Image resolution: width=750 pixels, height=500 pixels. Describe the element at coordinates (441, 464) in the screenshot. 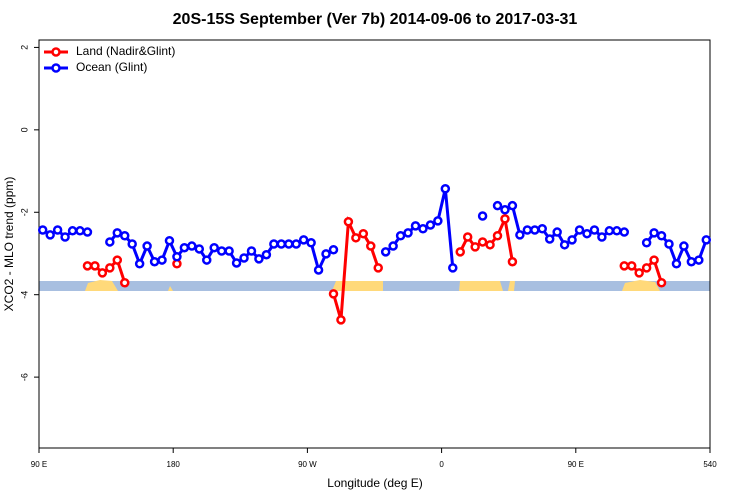

I see `x-tick-label: 0` at that location.